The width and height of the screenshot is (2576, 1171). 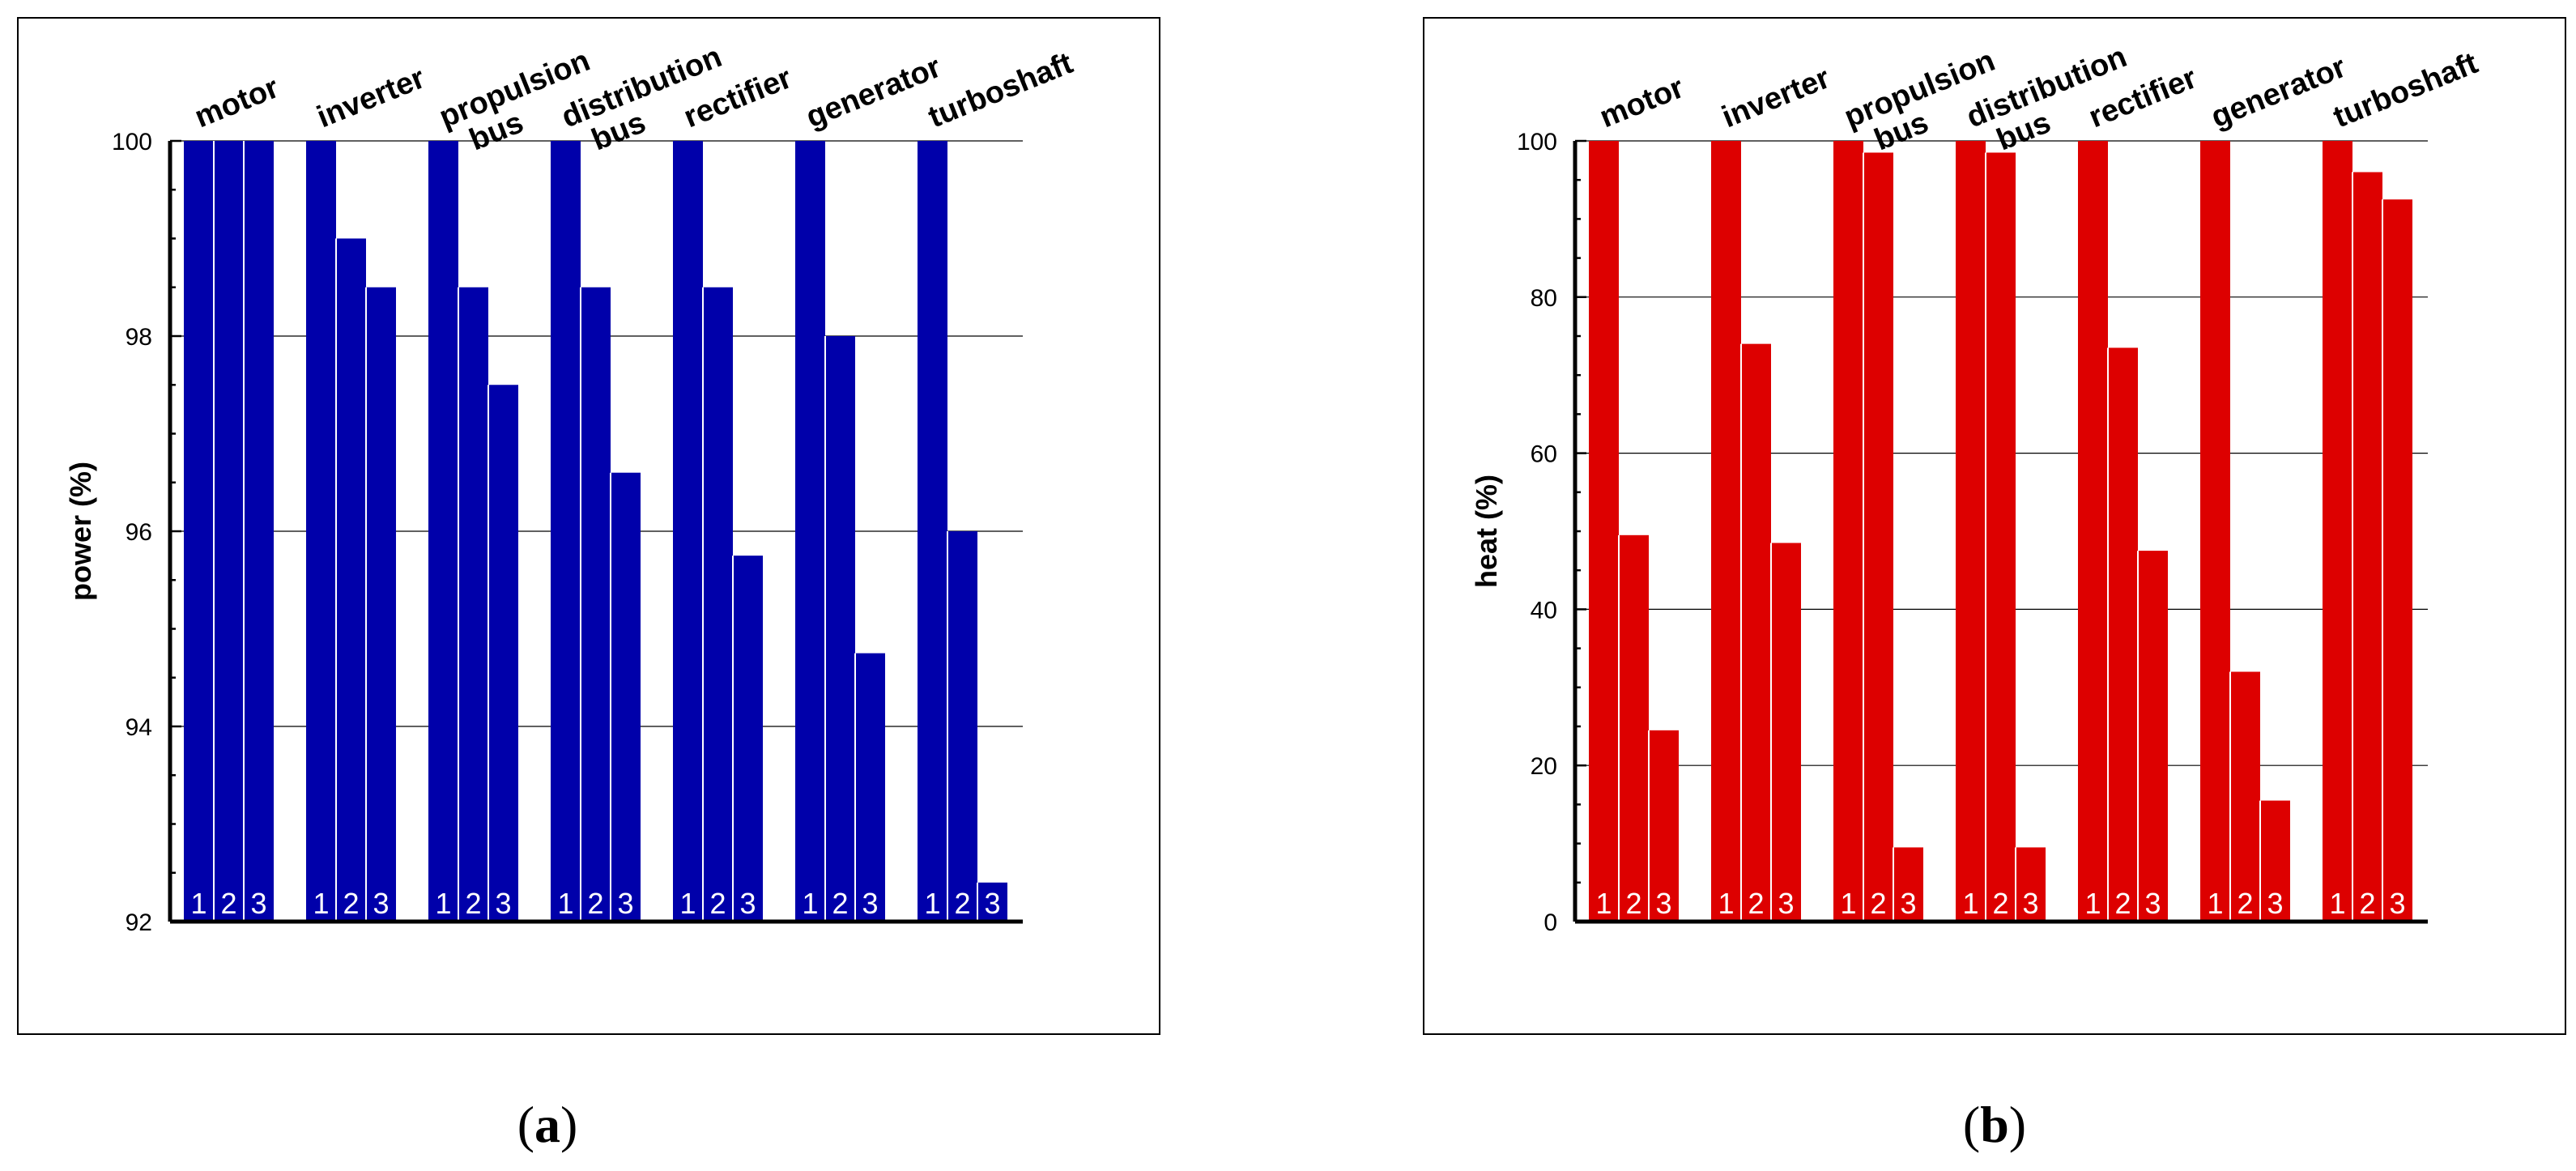 What do you see at coordinates (2406, 90) in the screenshot?
I see `panel-b-category-label-line: turboshaft` at bounding box center [2406, 90].